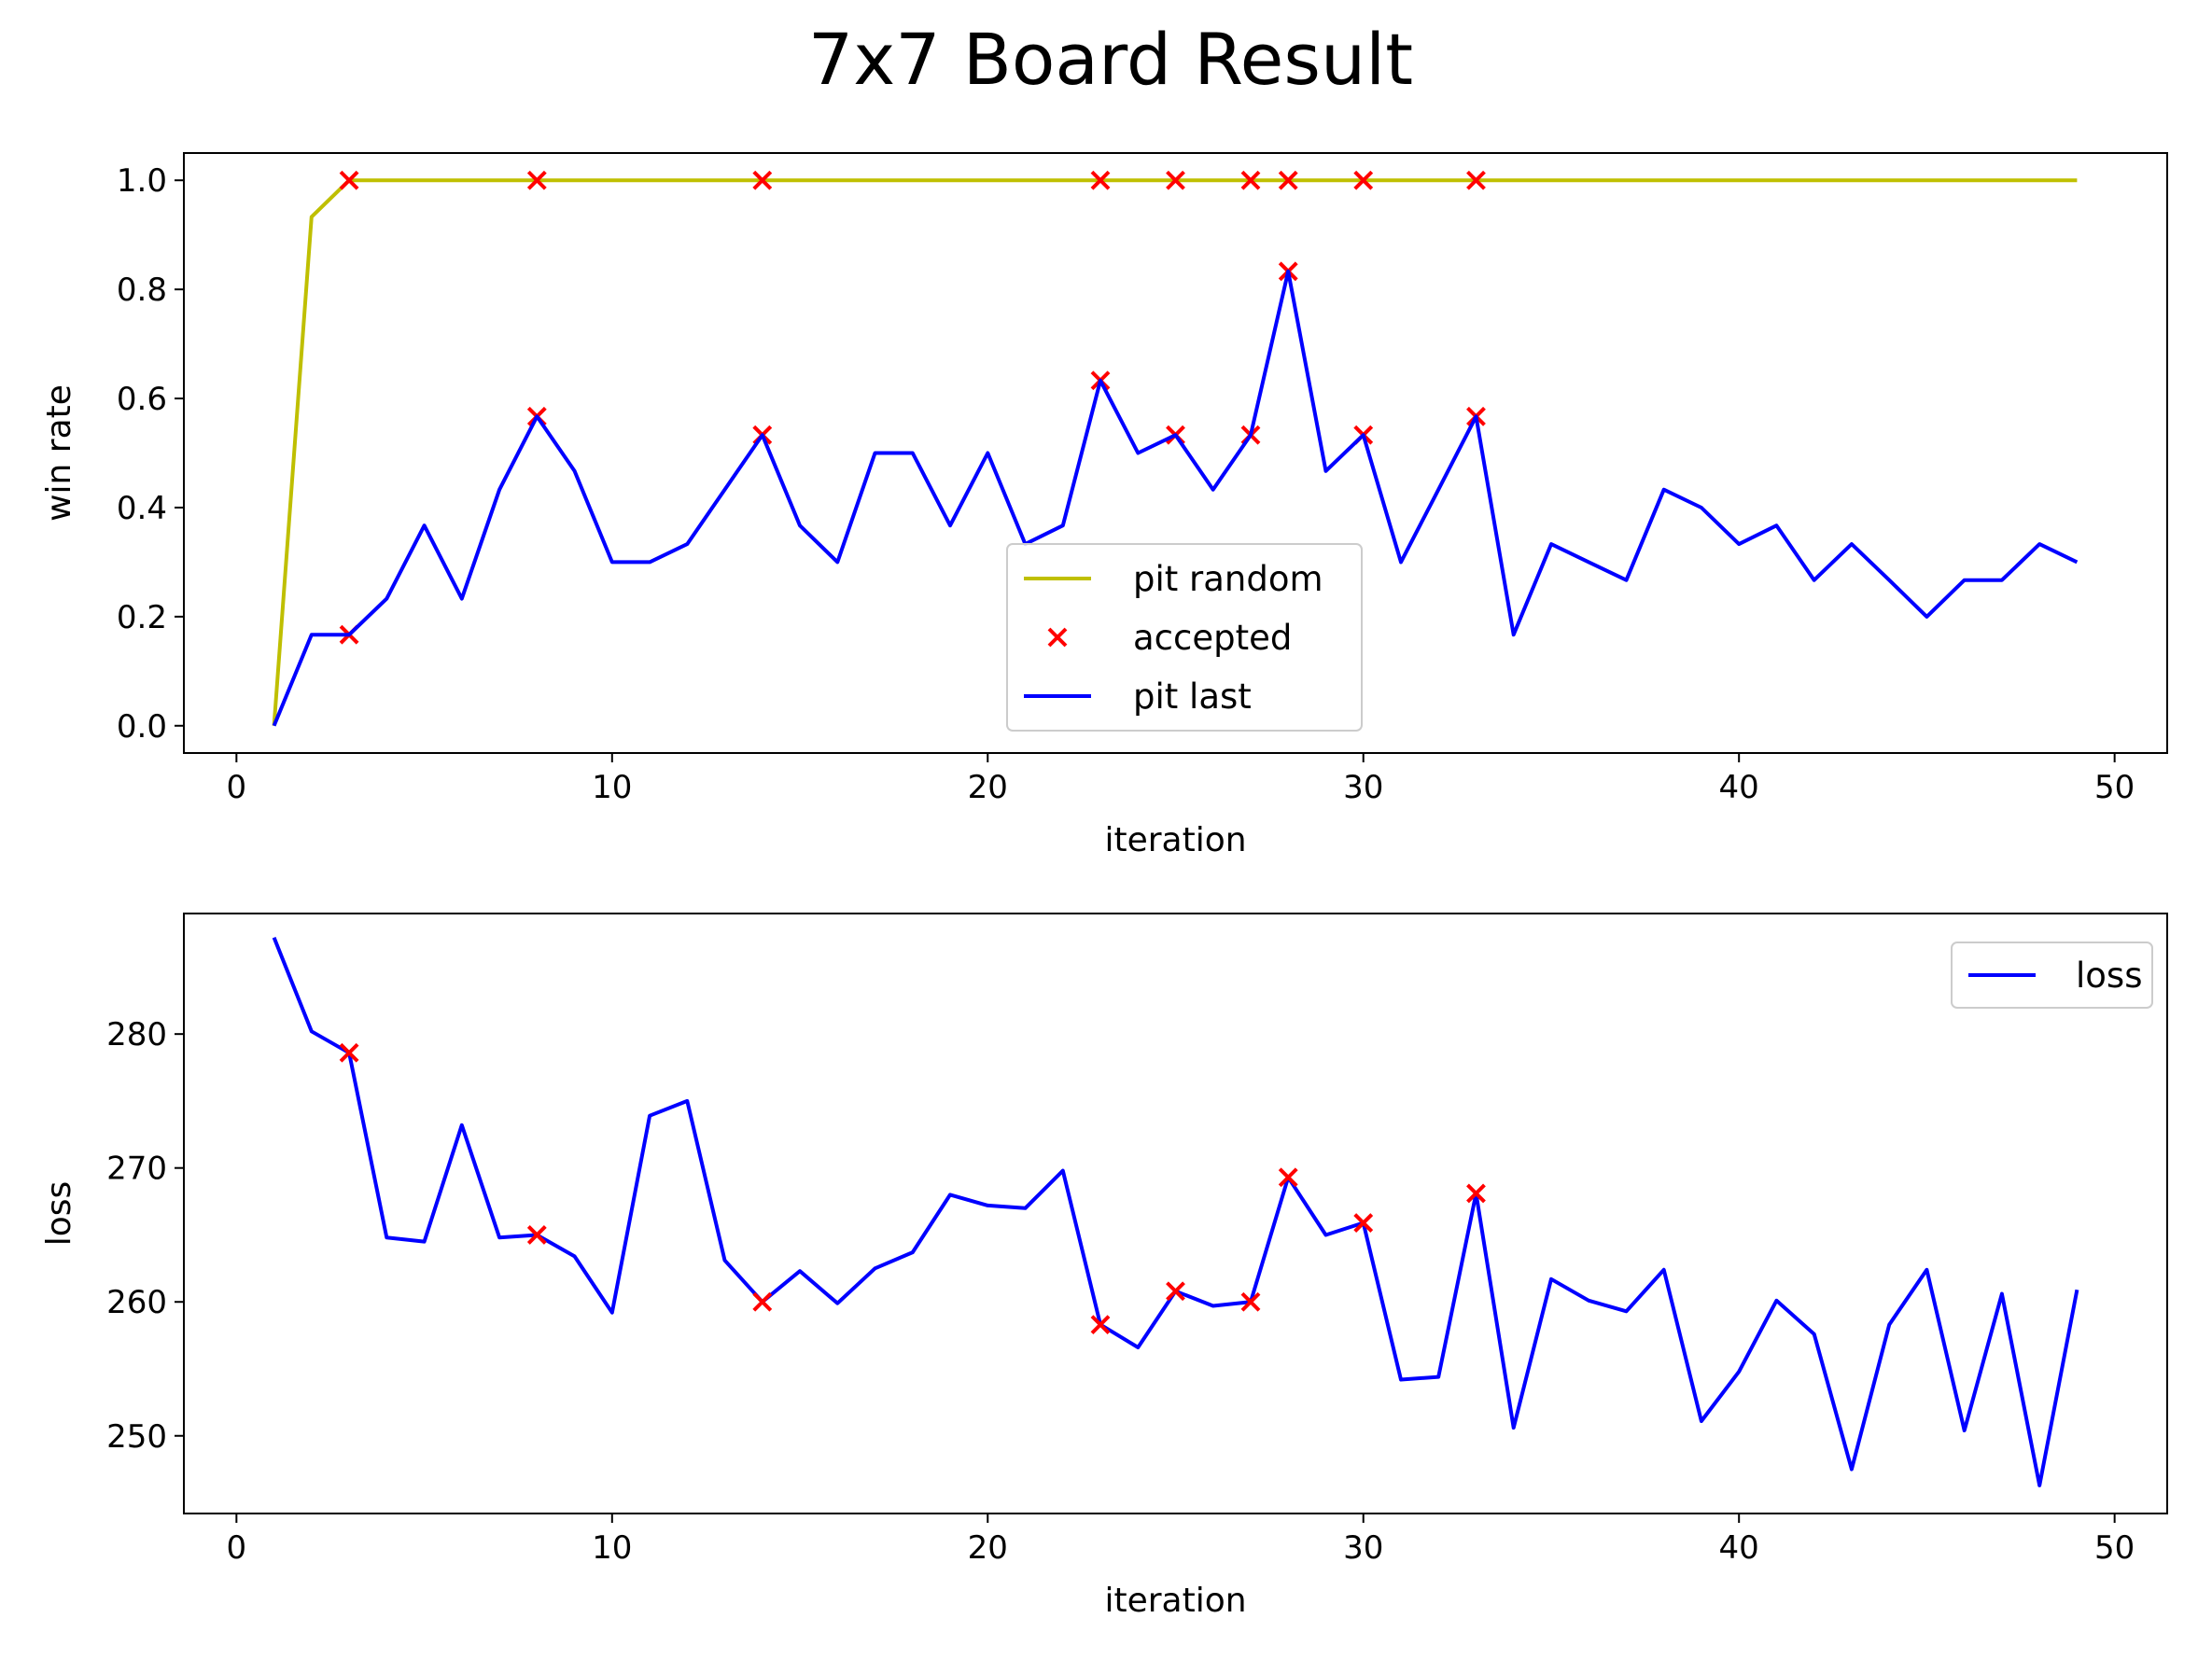  I want to click on loss-x-tick-label: 30, so click(1363, 1548).